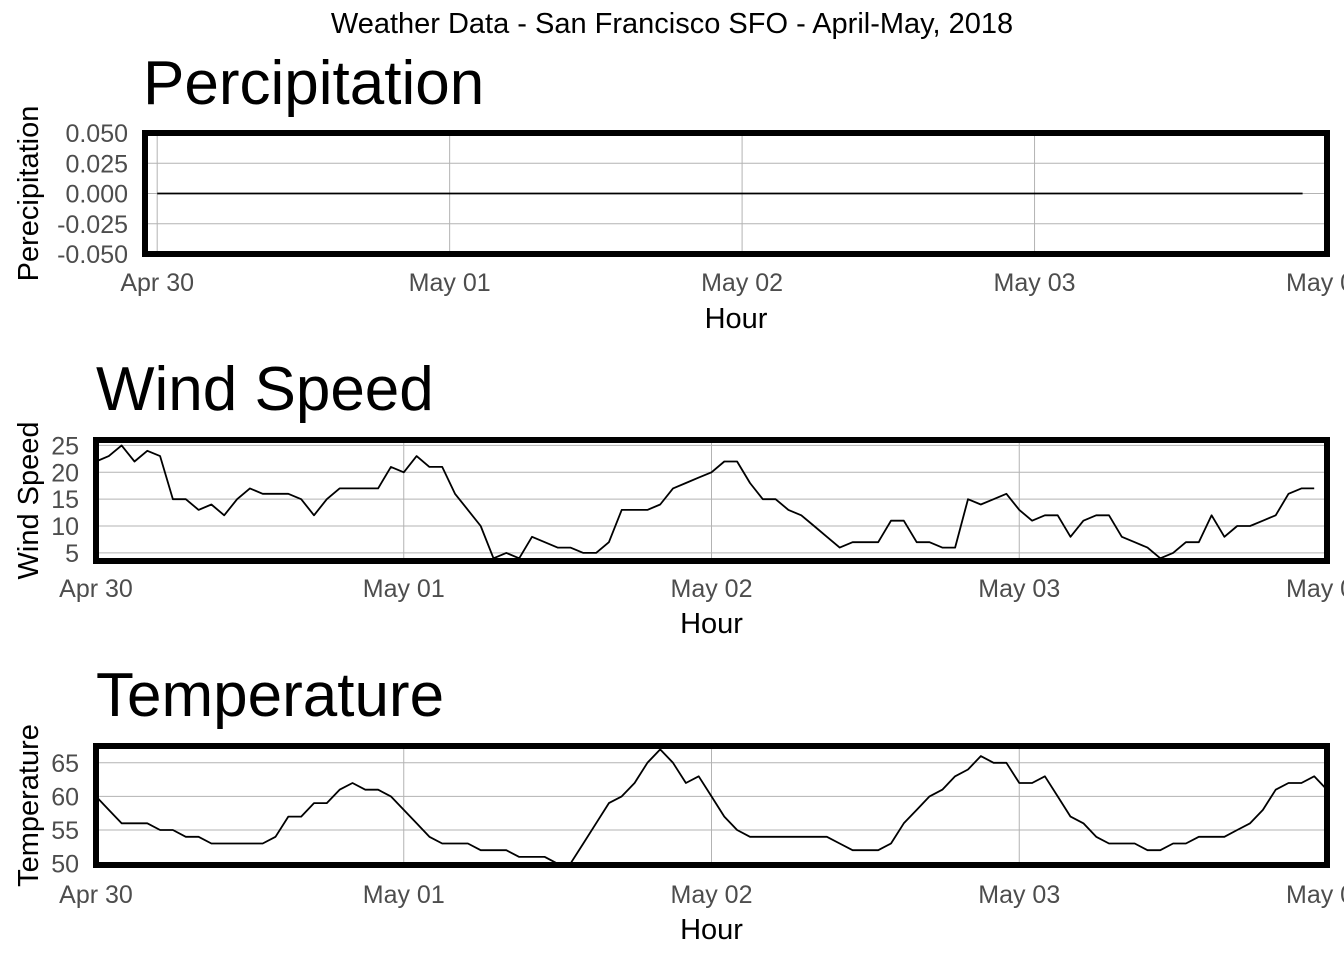 Image resolution: width=1344 pixels, height=960 pixels. I want to click on wind-speed-y-tick-label: 20, so click(65, 473).